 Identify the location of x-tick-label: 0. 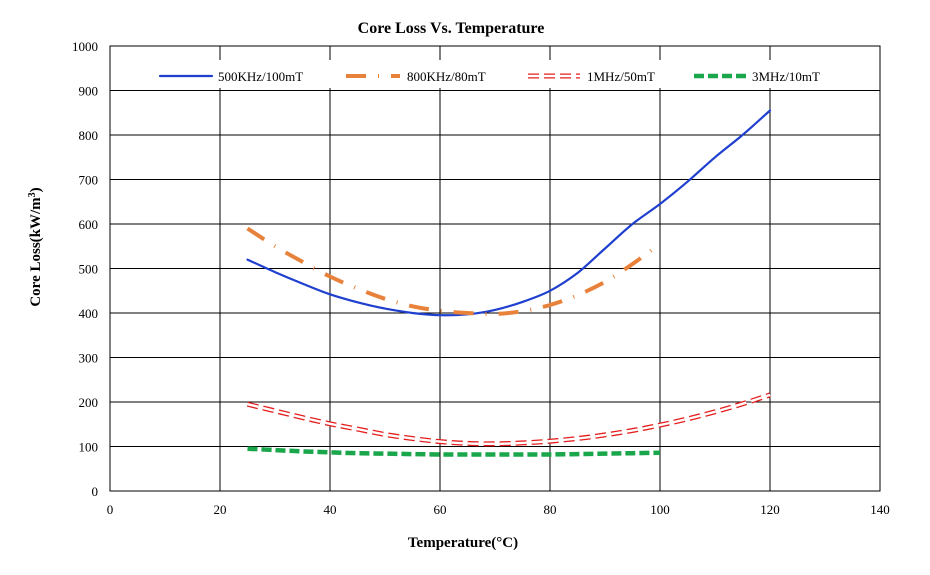
(110, 509).